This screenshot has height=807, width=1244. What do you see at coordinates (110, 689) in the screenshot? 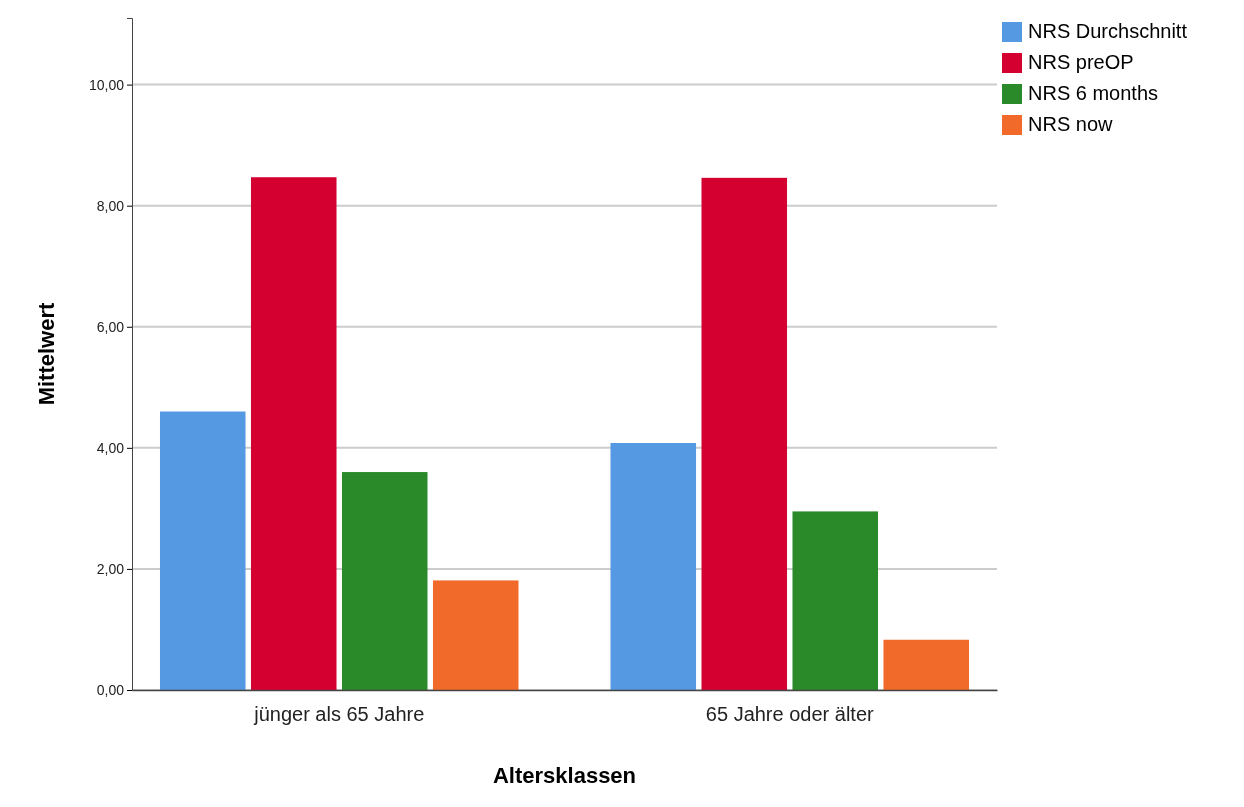
I see `y-tick-label: 0,00` at bounding box center [110, 689].